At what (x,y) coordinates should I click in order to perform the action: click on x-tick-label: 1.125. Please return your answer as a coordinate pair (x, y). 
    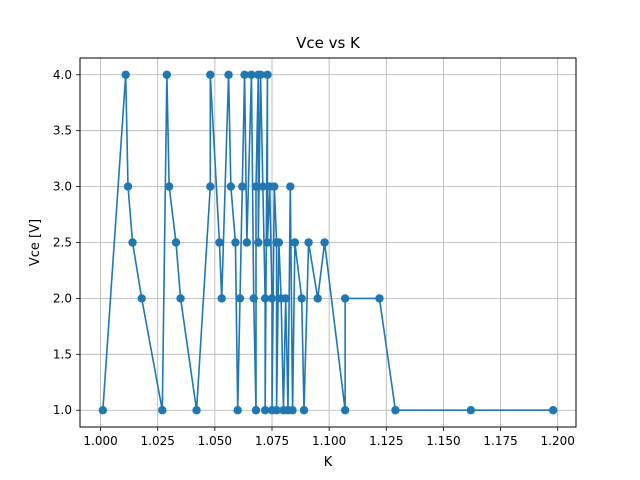
    Looking at the image, I should click on (386, 441).